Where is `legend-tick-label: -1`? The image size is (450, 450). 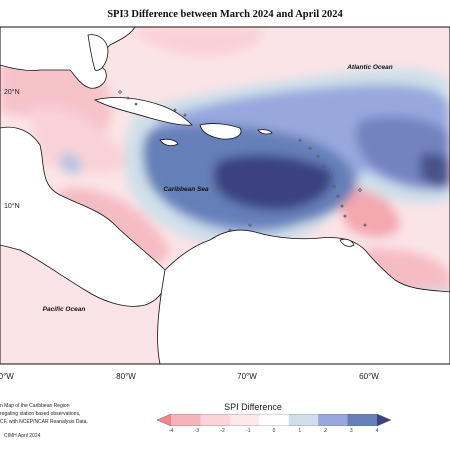
legend-tick-label: -1 is located at coordinates (248, 431).